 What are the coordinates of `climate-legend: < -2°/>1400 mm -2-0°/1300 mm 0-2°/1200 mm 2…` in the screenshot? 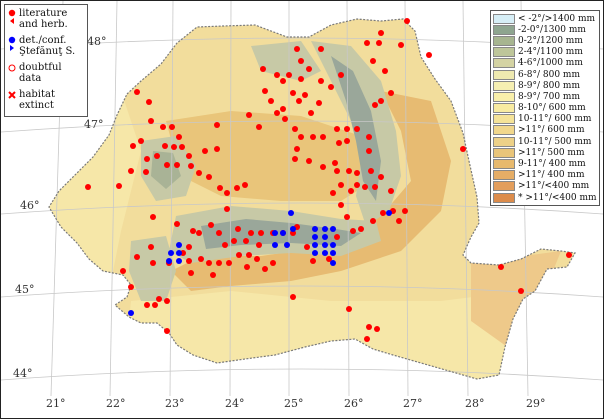 It's located at (545, 108).